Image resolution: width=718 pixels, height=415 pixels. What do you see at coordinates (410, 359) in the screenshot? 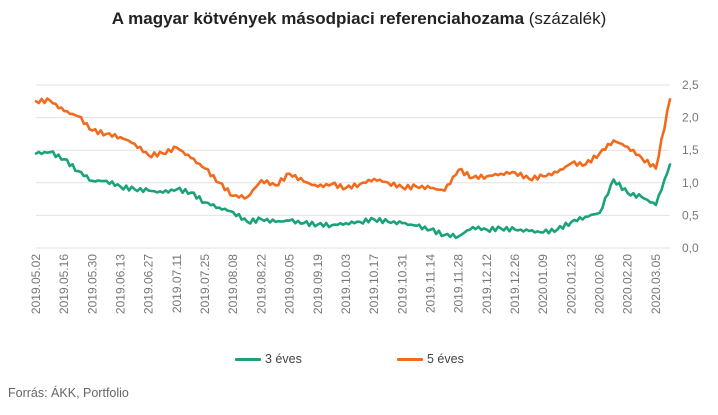
I see `legend-swatch-5-eves` at bounding box center [410, 359].